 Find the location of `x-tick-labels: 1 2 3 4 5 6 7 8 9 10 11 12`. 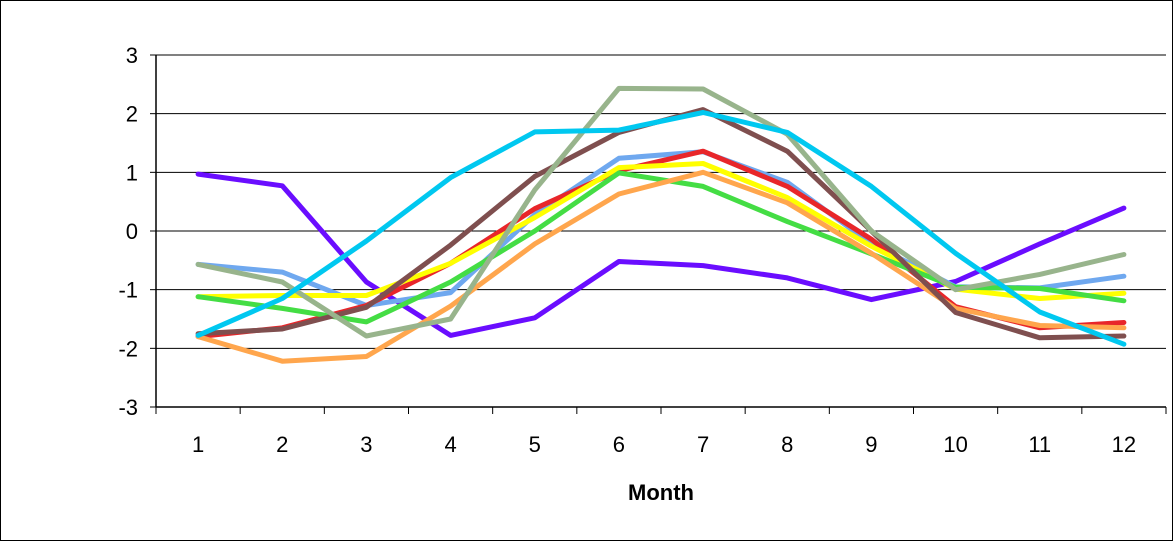

x-tick-labels: 1 2 3 4 5 6 7 8 9 10 11 12 is located at coordinates (664, 444).